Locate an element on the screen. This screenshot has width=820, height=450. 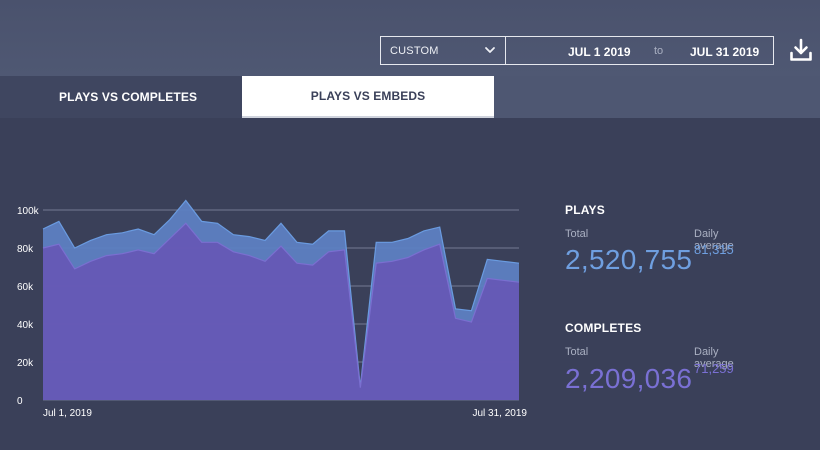
date-range-select-label: CUSTOM is located at coordinates (414, 50).